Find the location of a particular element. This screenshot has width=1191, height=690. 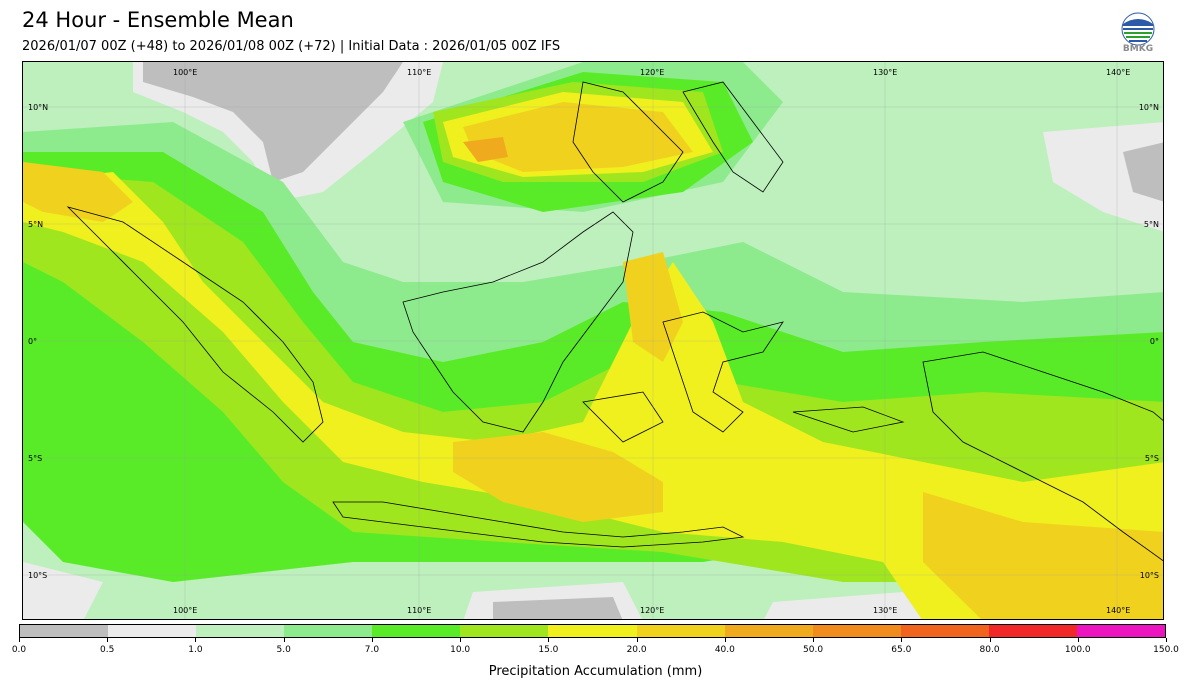

colorbar-tick-label: 10.0 is located at coordinates (460, 650).